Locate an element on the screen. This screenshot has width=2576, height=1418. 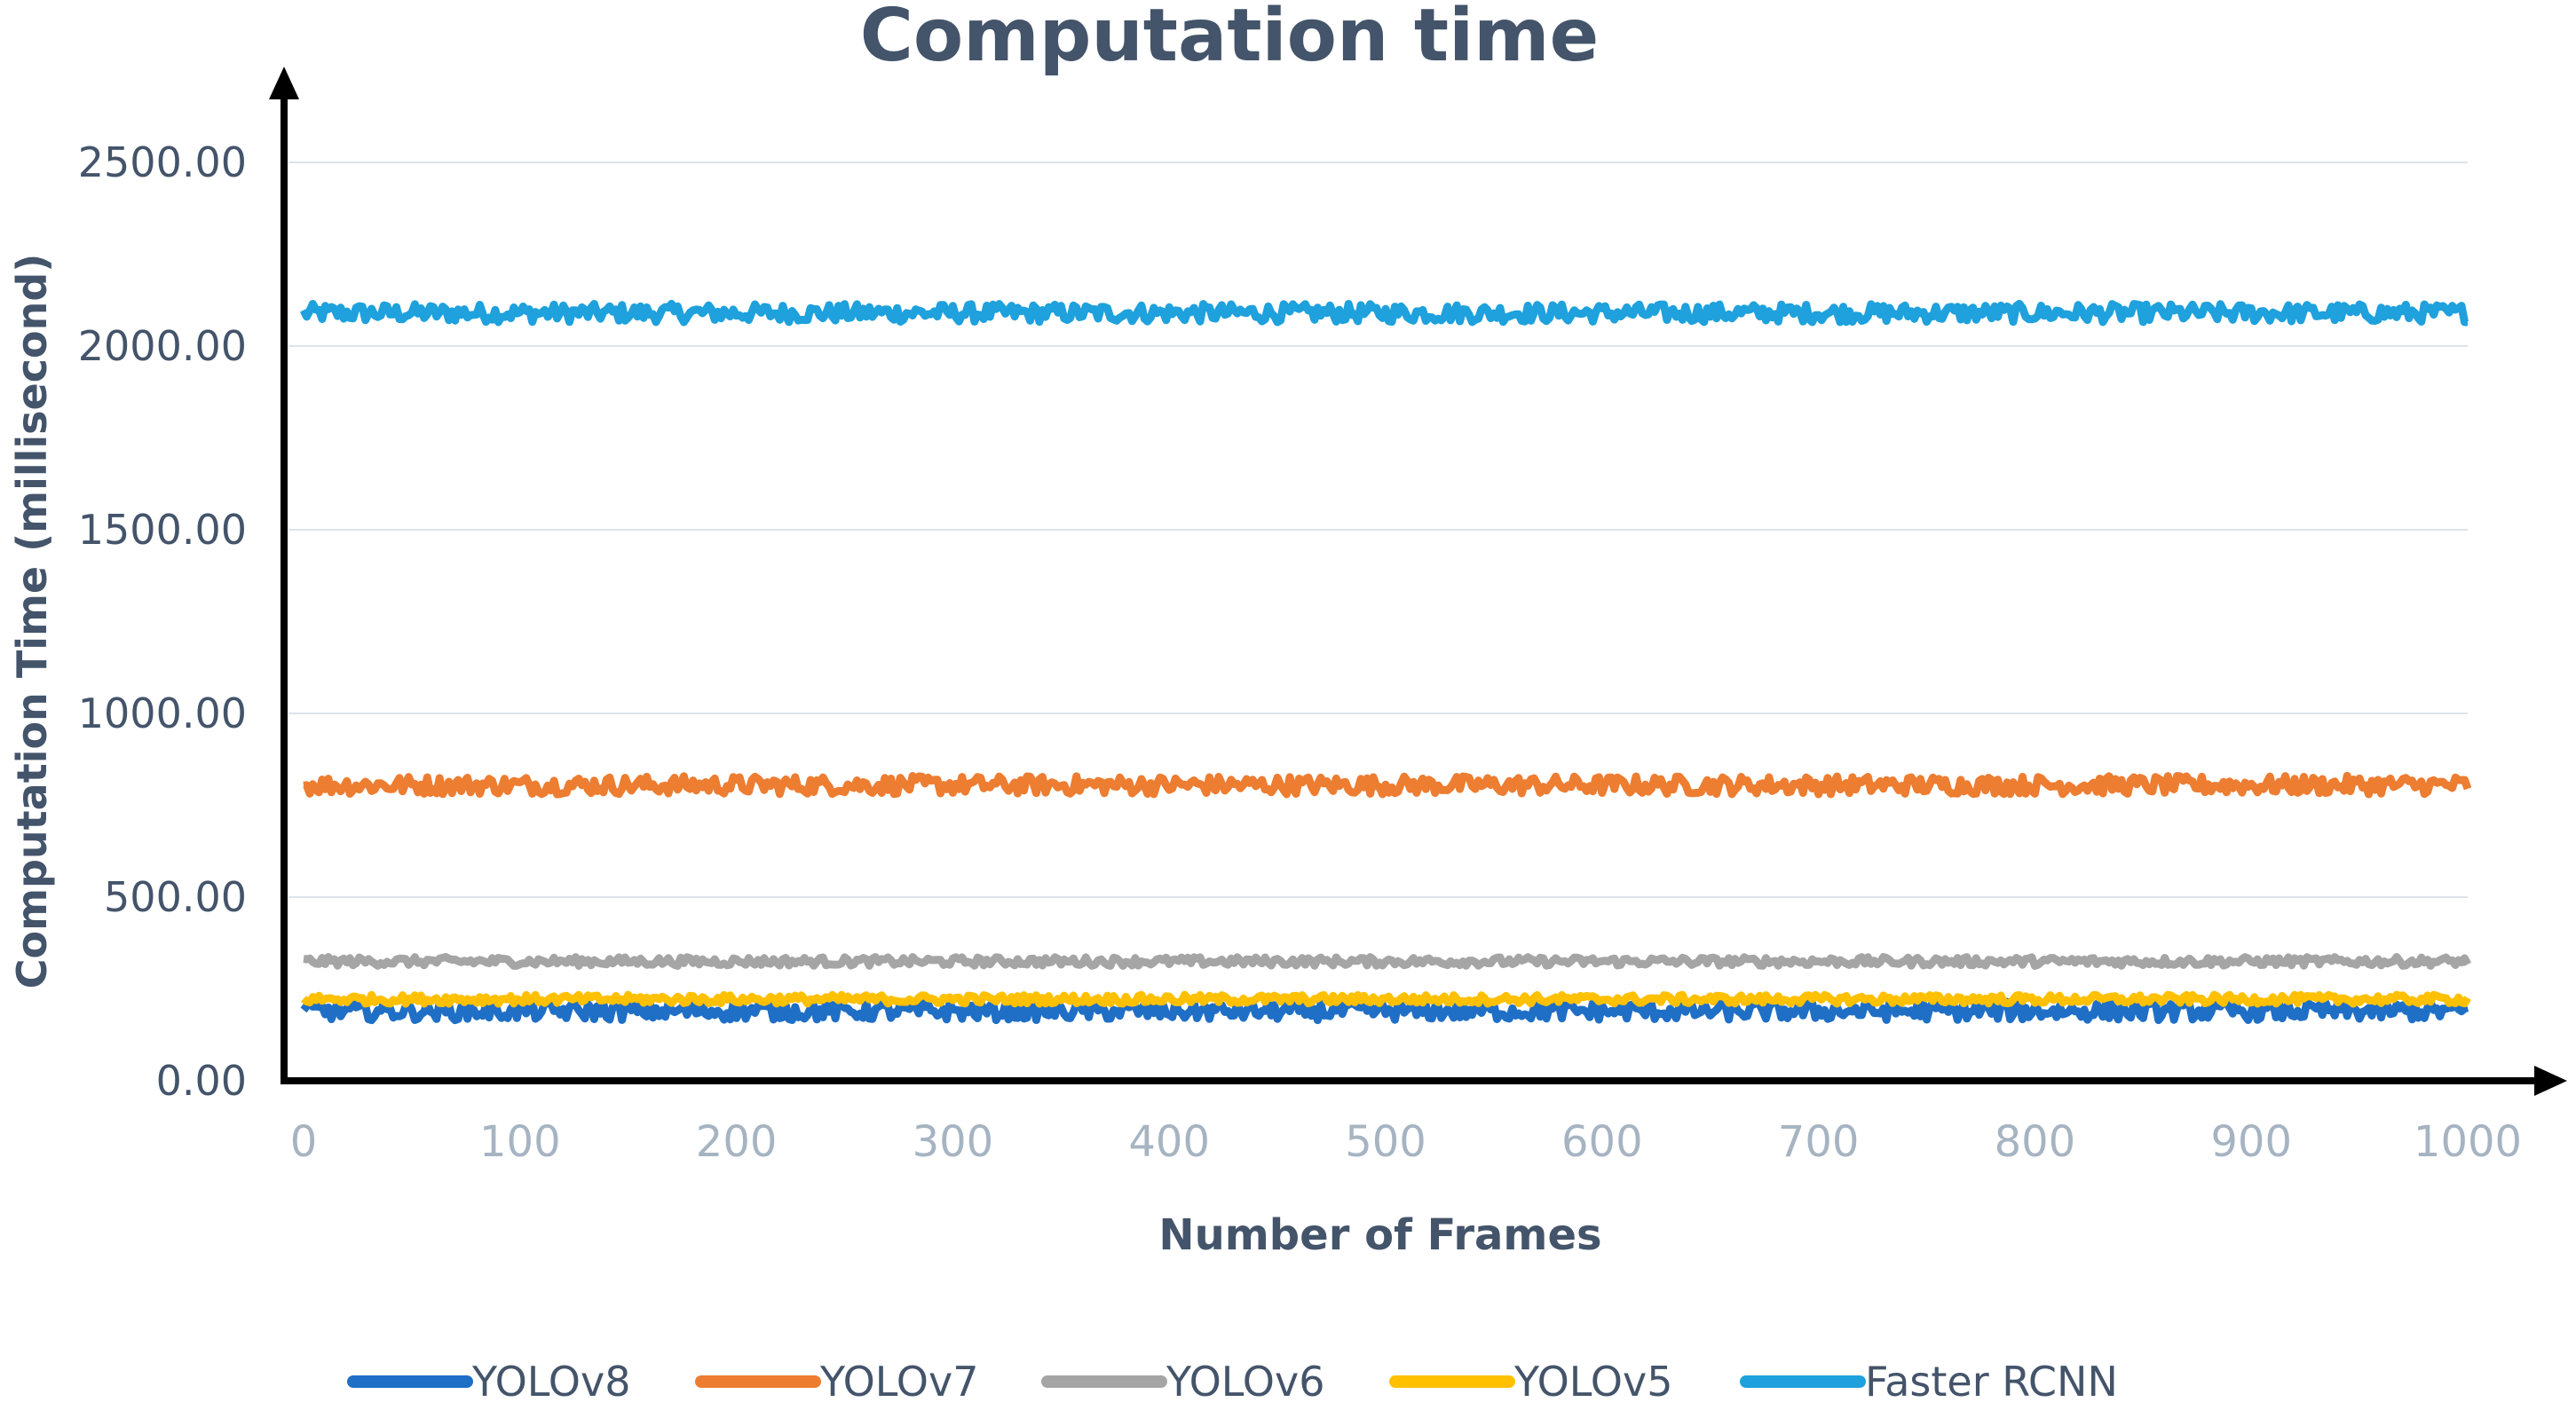
x-tick-label: 200 is located at coordinates (737, 1142).